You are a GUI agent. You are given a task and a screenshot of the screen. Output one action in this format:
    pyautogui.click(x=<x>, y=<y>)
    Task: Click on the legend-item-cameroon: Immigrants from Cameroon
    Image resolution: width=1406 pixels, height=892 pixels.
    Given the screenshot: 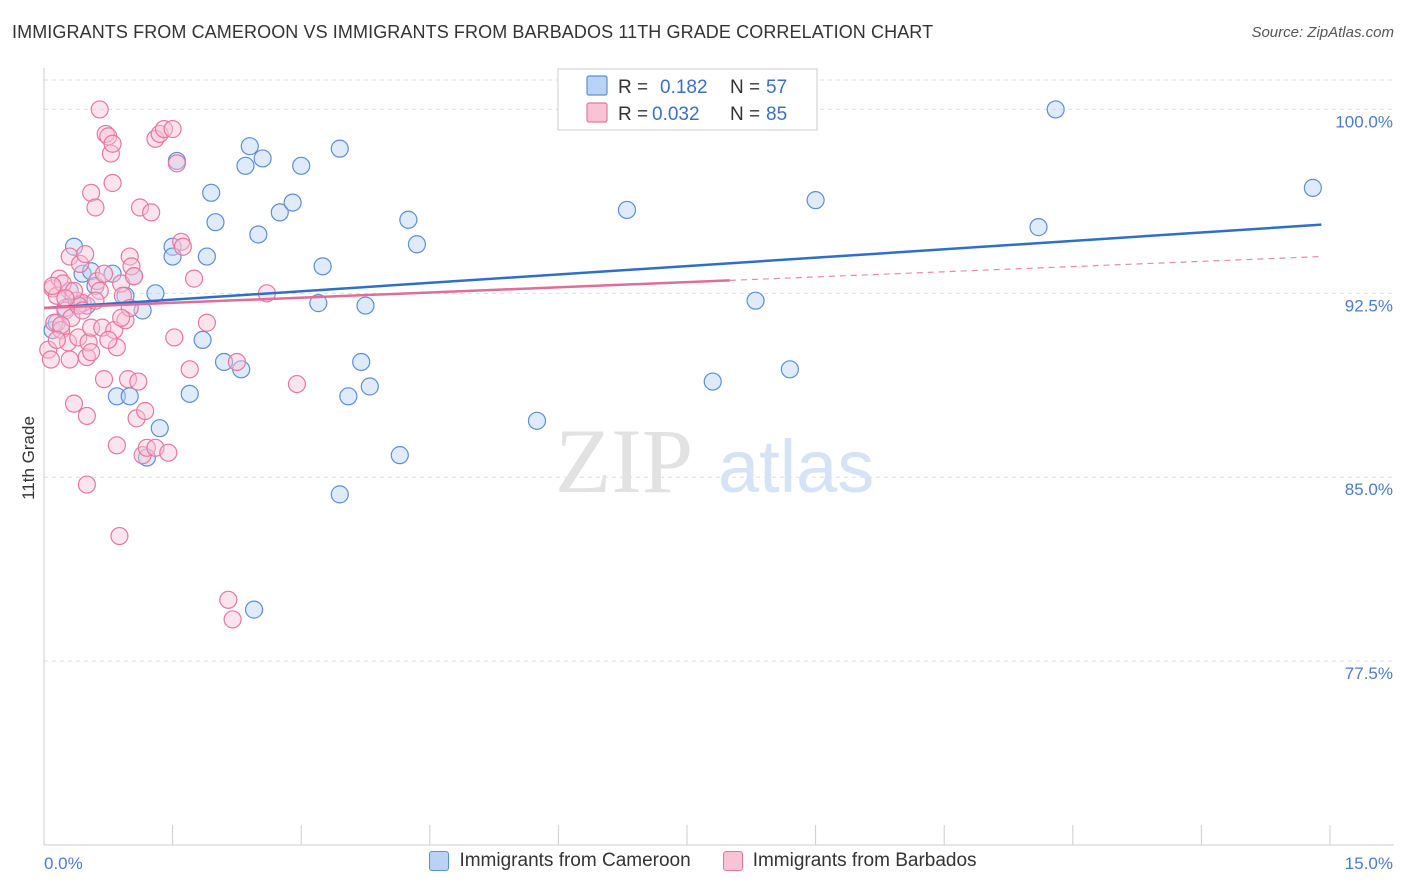 What is the action you would take?
    pyautogui.click(x=560, y=861)
    